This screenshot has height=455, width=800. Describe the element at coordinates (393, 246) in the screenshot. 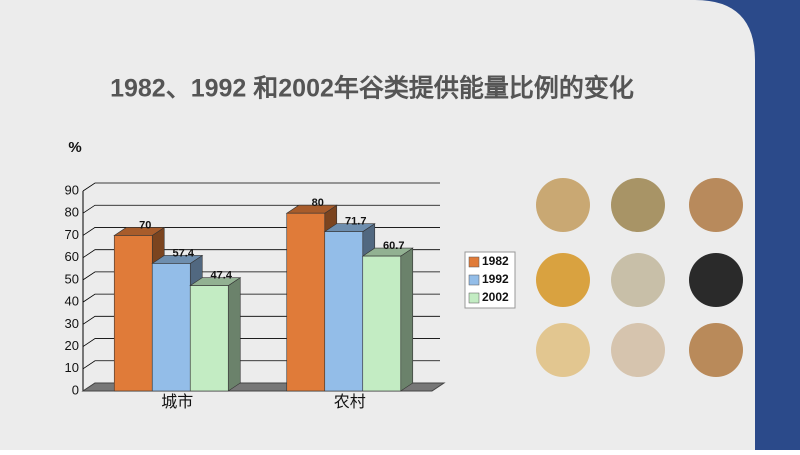

I see `data-label: 60.7` at that location.